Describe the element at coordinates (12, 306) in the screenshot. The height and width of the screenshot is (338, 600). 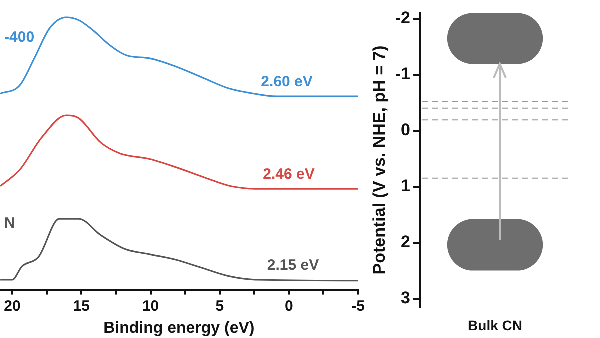
I see `x-tick-label: 20` at that location.